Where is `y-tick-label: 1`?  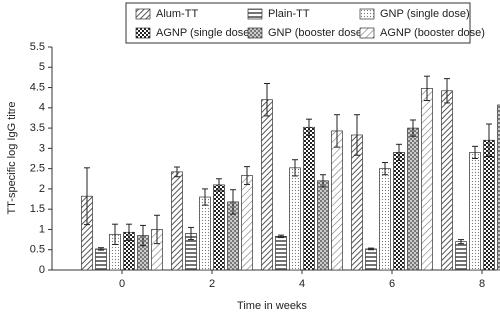 y-tick-label: 1 is located at coordinates (42, 229).